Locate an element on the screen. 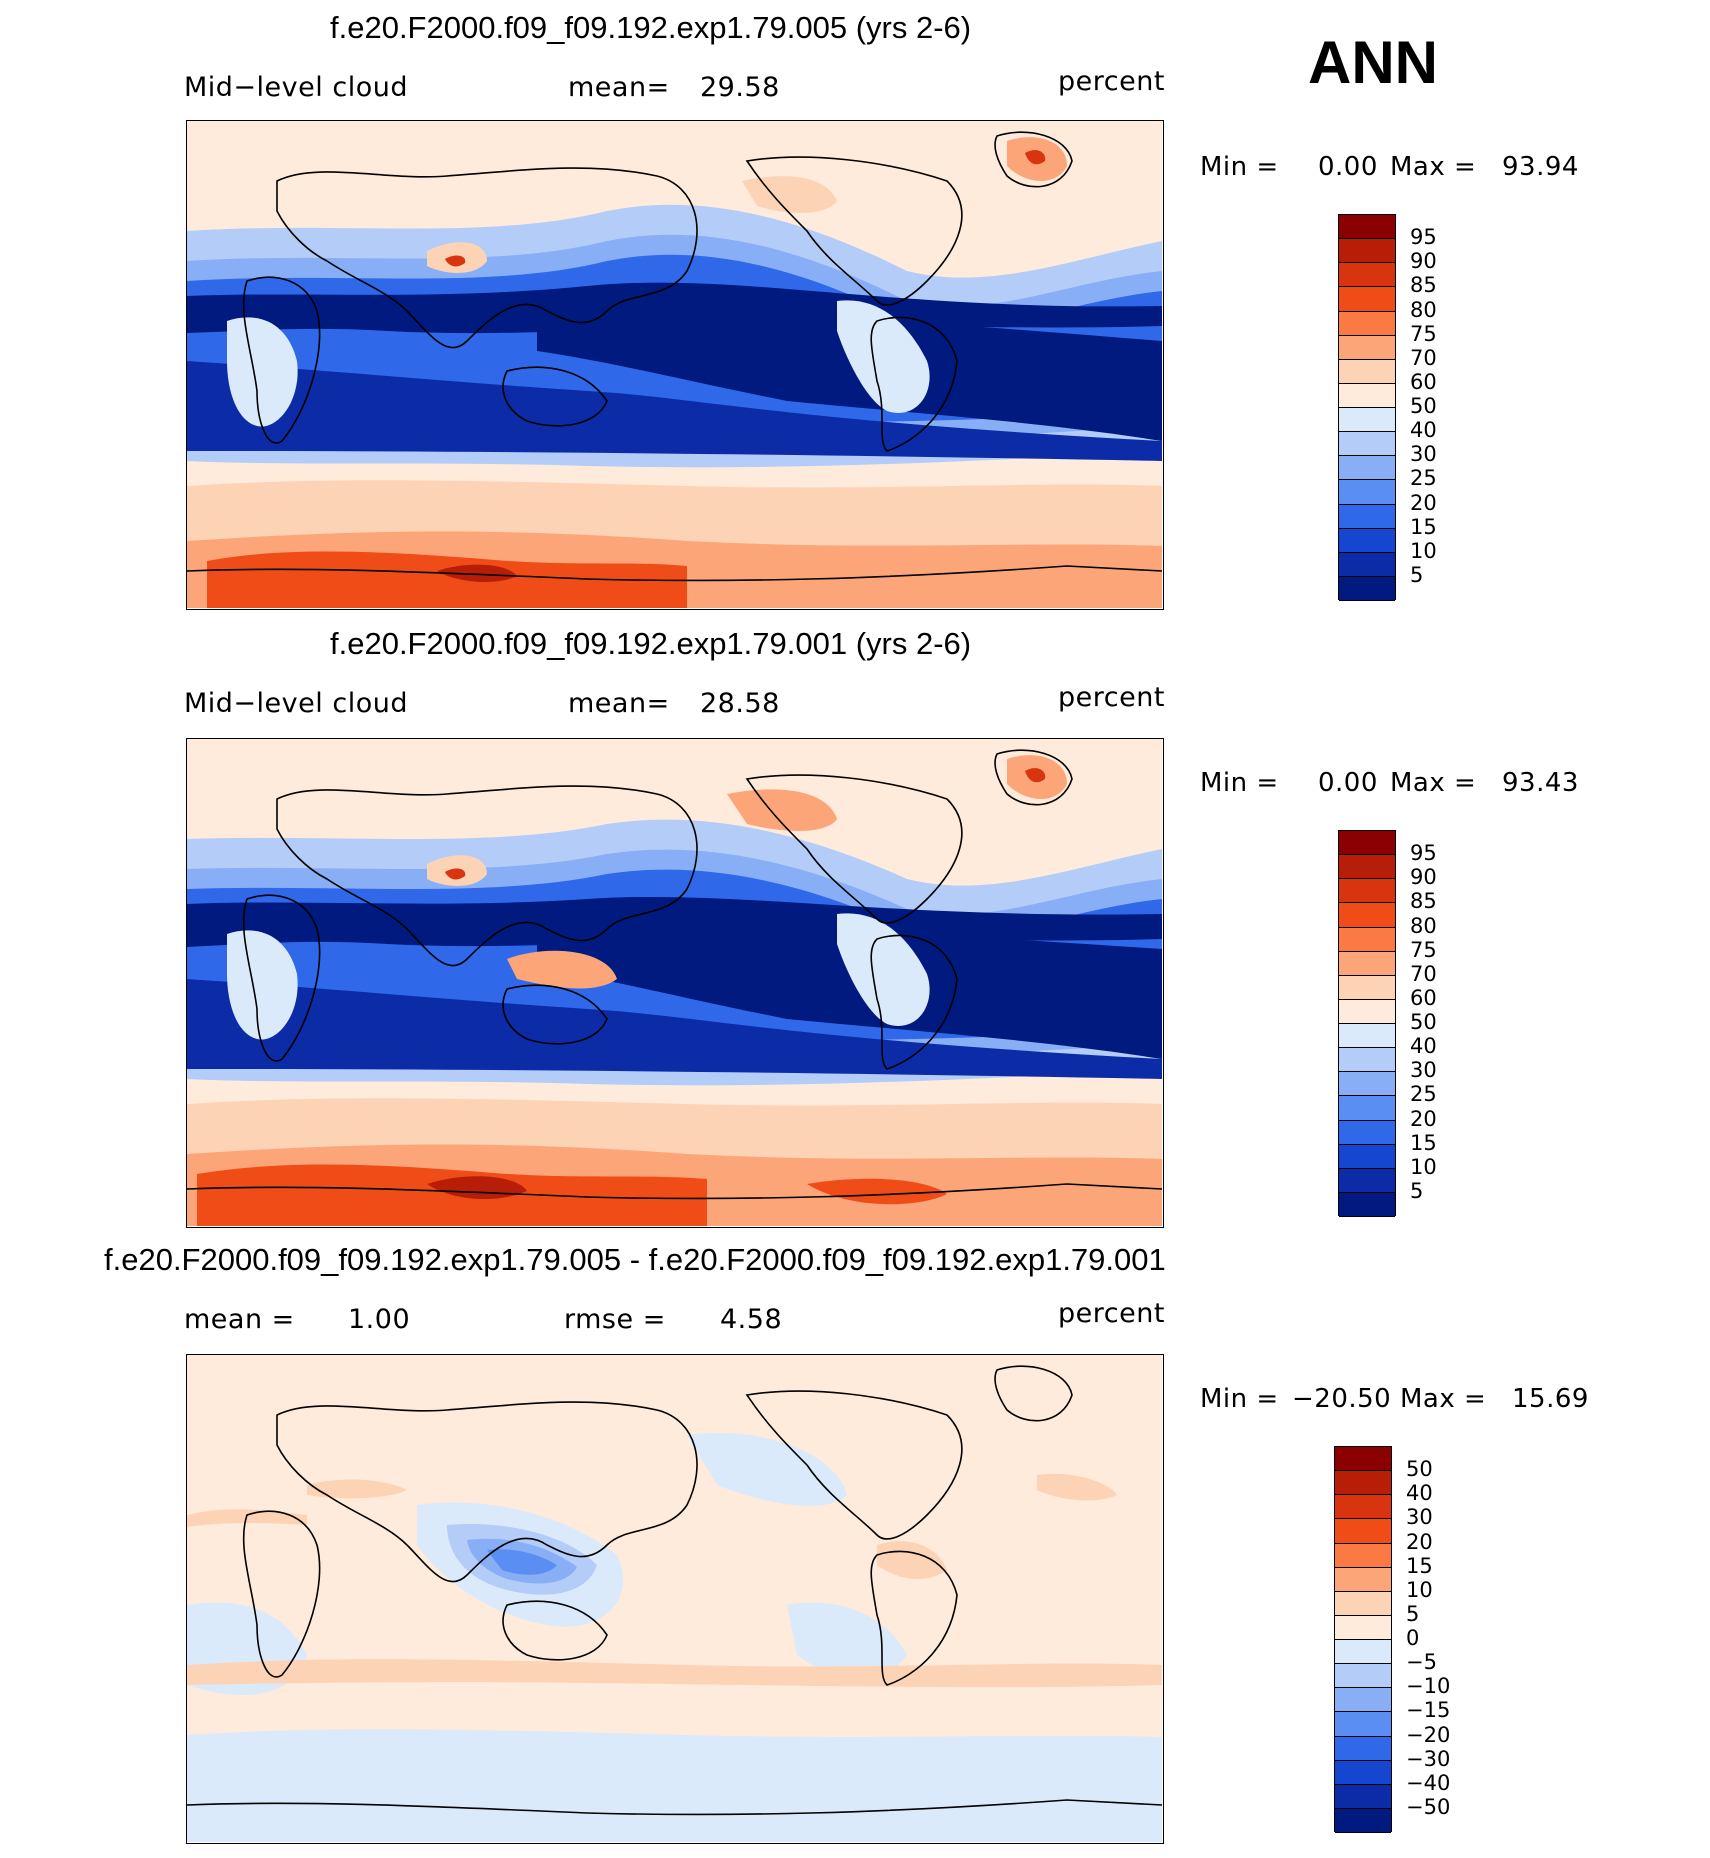 This screenshot has width=1710, height=1858. panel3-max-label: Max = is located at coordinates (1443, 1399).